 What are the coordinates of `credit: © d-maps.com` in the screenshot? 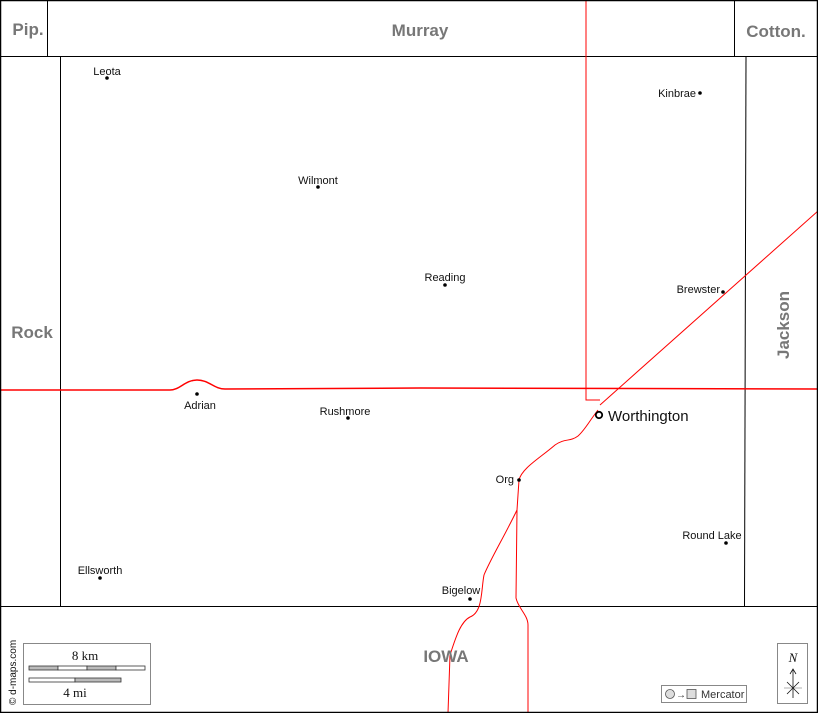 It's located at (13, 672).